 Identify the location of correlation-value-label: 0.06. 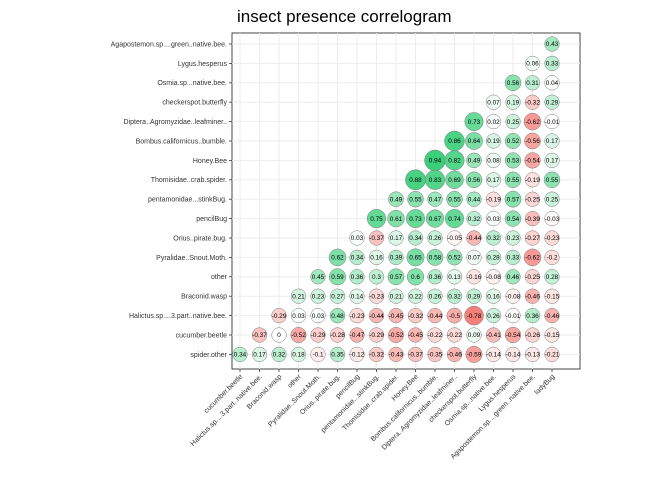
(532, 64).